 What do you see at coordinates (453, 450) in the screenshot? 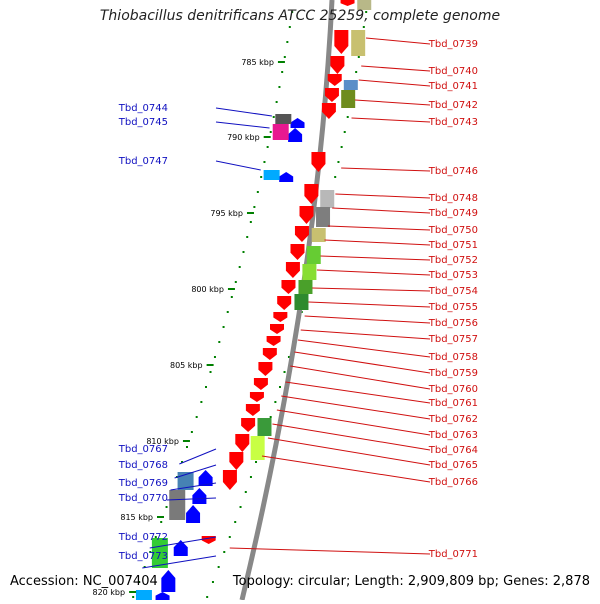
I see `forward-gene-label: Tbd_0764` at bounding box center [453, 450].